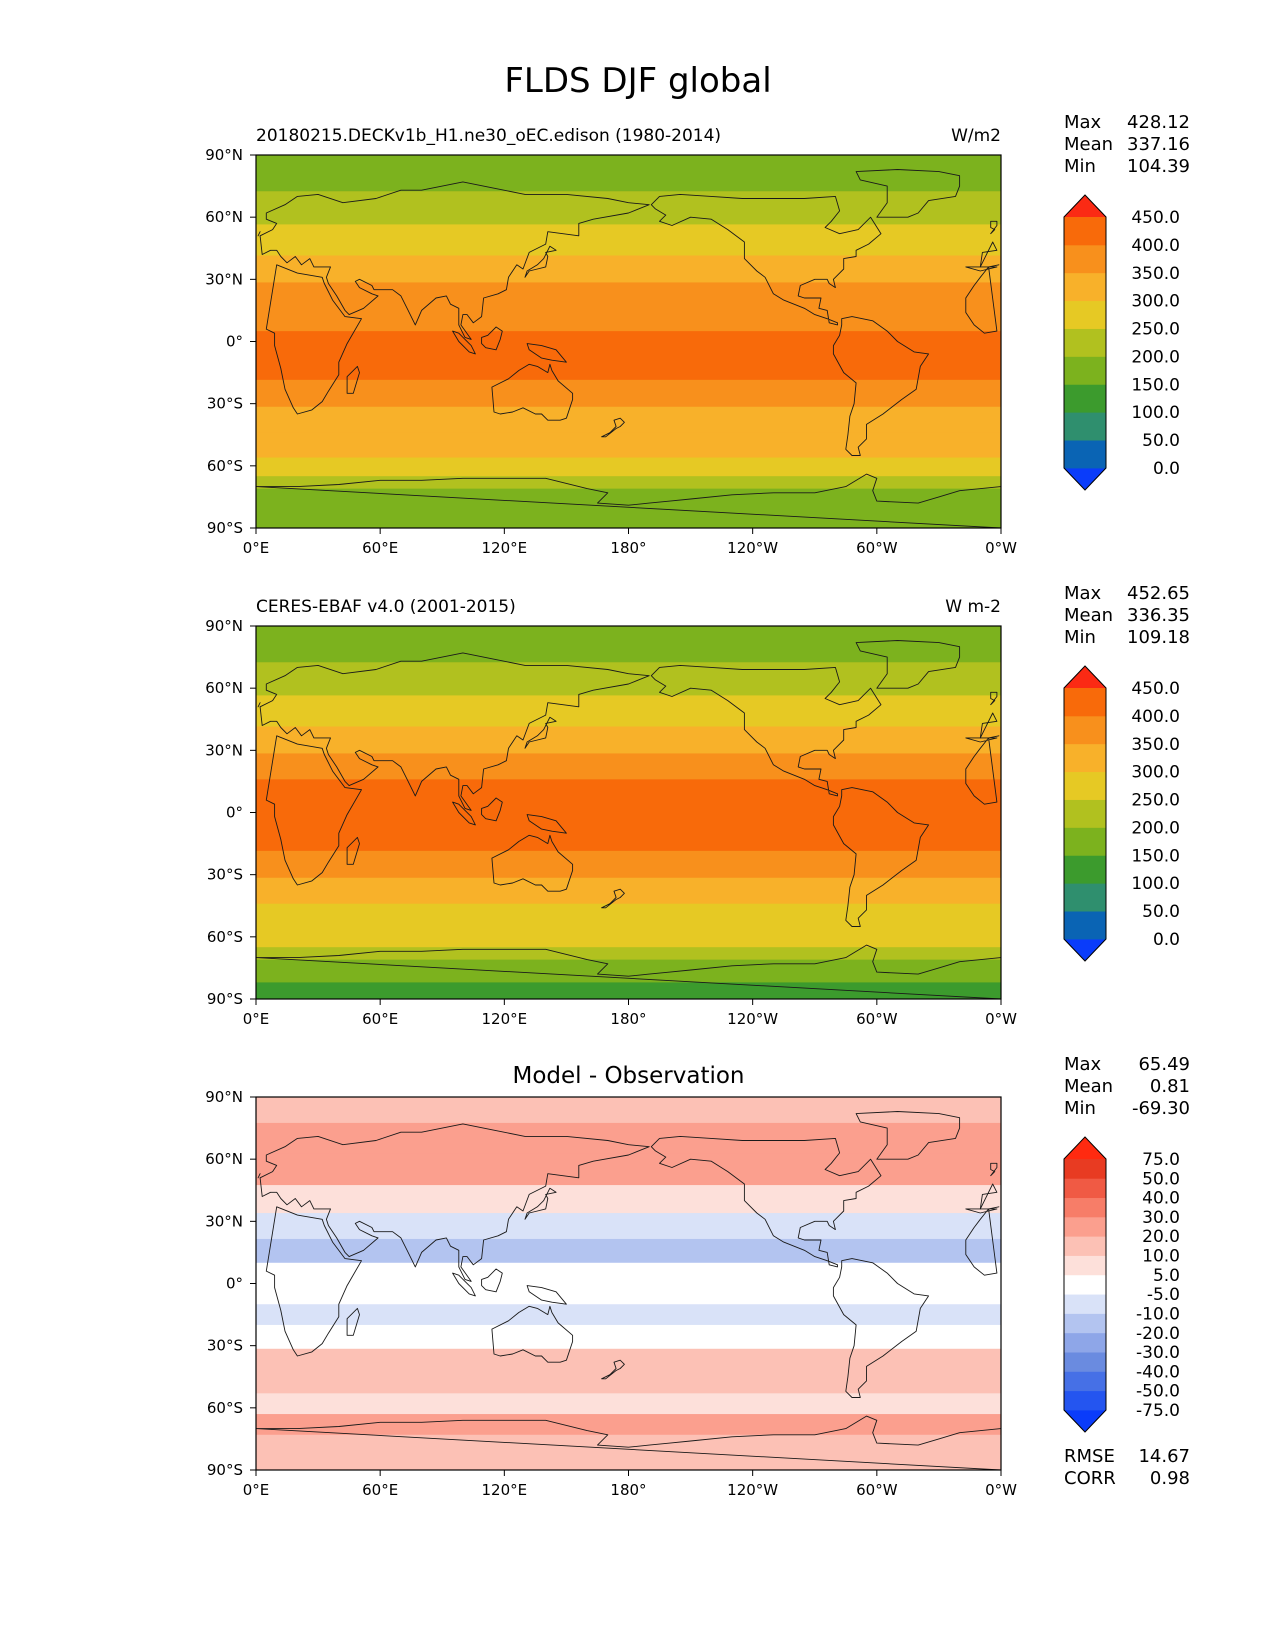 Image resolution: width=1275 pixels, height=1650 pixels. What do you see at coordinates (1158, 1314) in the screenshot?
I see `colorbar-tick-label: -10.0` at bounding box center [1158, 1314].